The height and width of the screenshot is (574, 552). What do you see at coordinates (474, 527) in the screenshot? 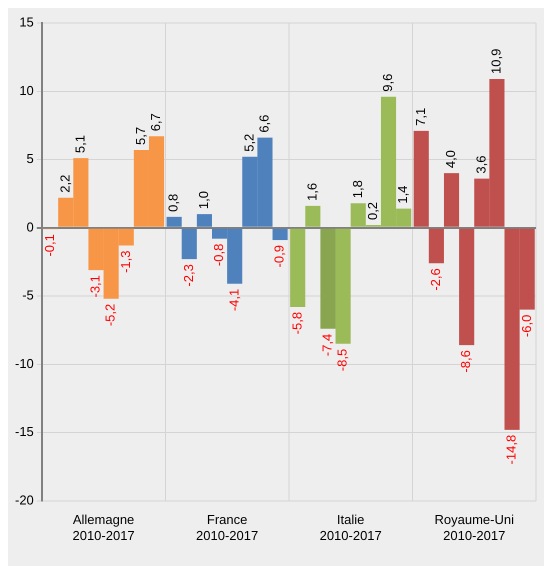
I see `x-tick-label: Royaume-Uni 2010-2017` at bounding box center [474, 527].